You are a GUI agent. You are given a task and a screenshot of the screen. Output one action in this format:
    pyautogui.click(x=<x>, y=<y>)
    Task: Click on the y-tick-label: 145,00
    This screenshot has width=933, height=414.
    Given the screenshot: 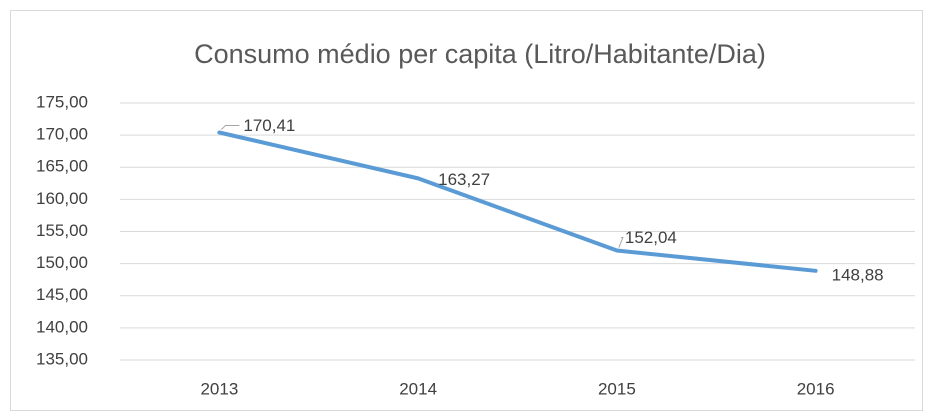 What is the action you would take?
    pyautogui.click(x=62, y=294)
    